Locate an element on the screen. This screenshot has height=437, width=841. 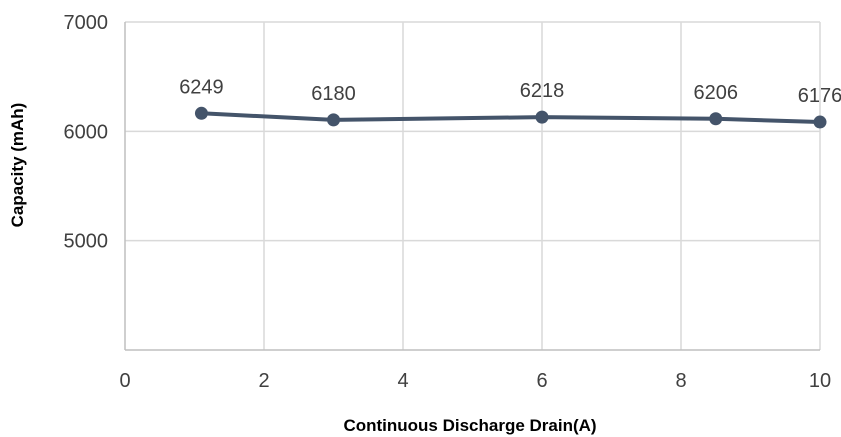
x-tick-label-2: 2 is located at coordinates (263, 381).